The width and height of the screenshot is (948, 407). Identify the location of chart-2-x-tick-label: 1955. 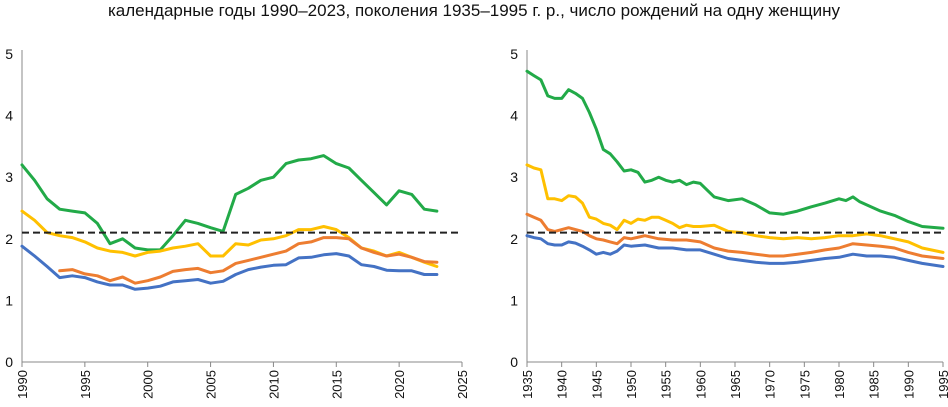
(666, 384).